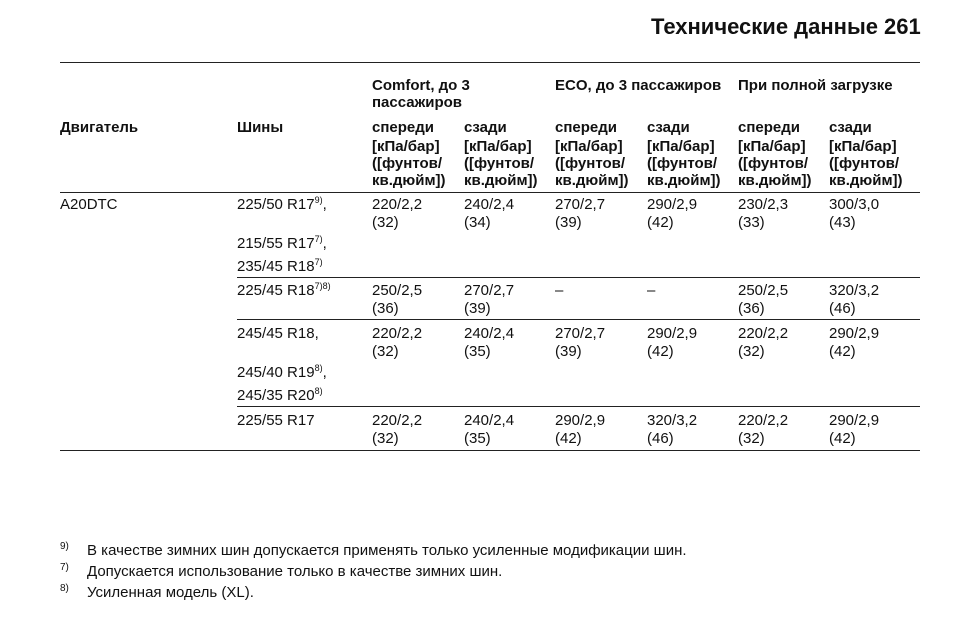 The image size is (960, 642). What do you see at coordinates (764, 26) in the screenshot?
I see `page-title: Технические данные` at bounding box center [764, 26].